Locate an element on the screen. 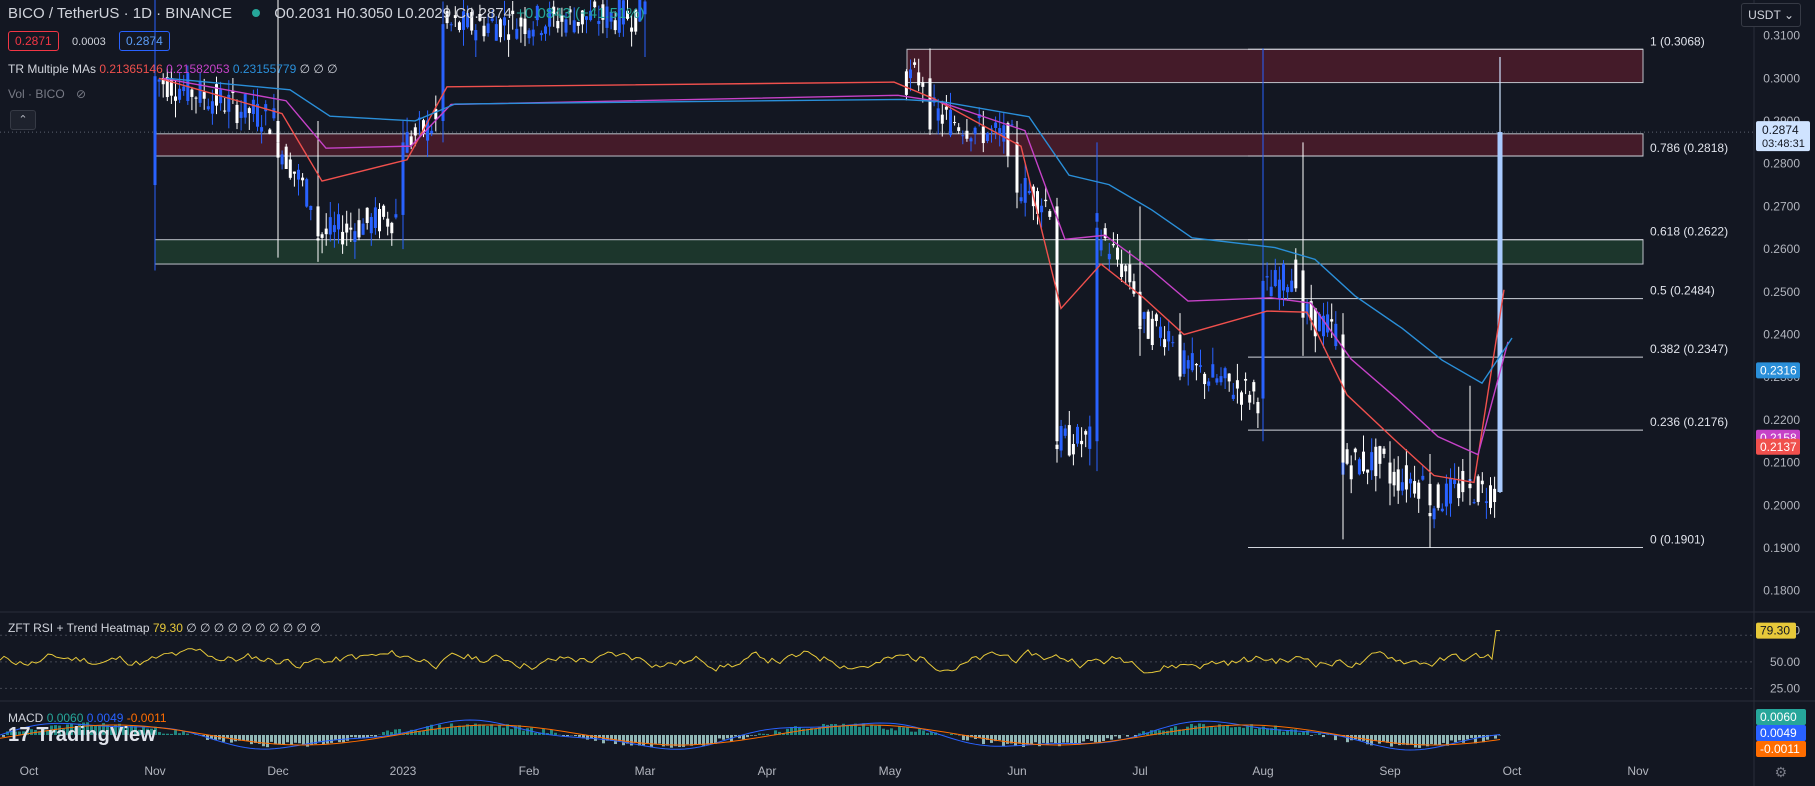 The height and width of the screenshot is (786, 1815). rsi-line is located at coordinates (750, 652).